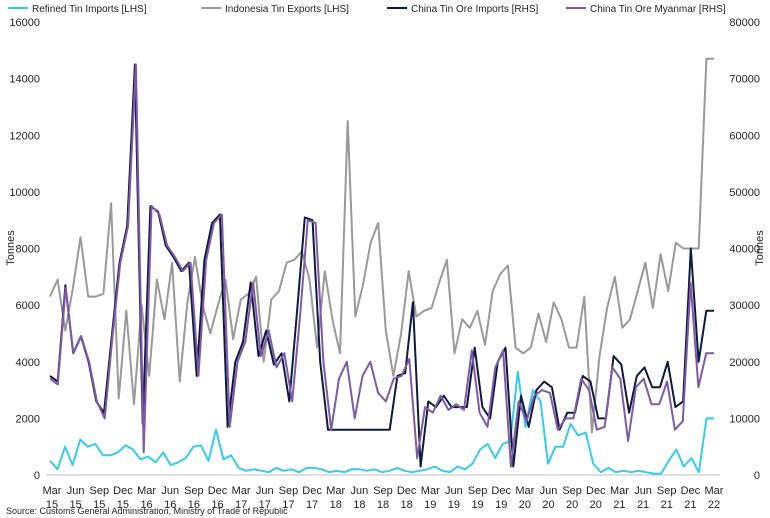  I want to click on right-tick-label: 70000, so click(744, 80).